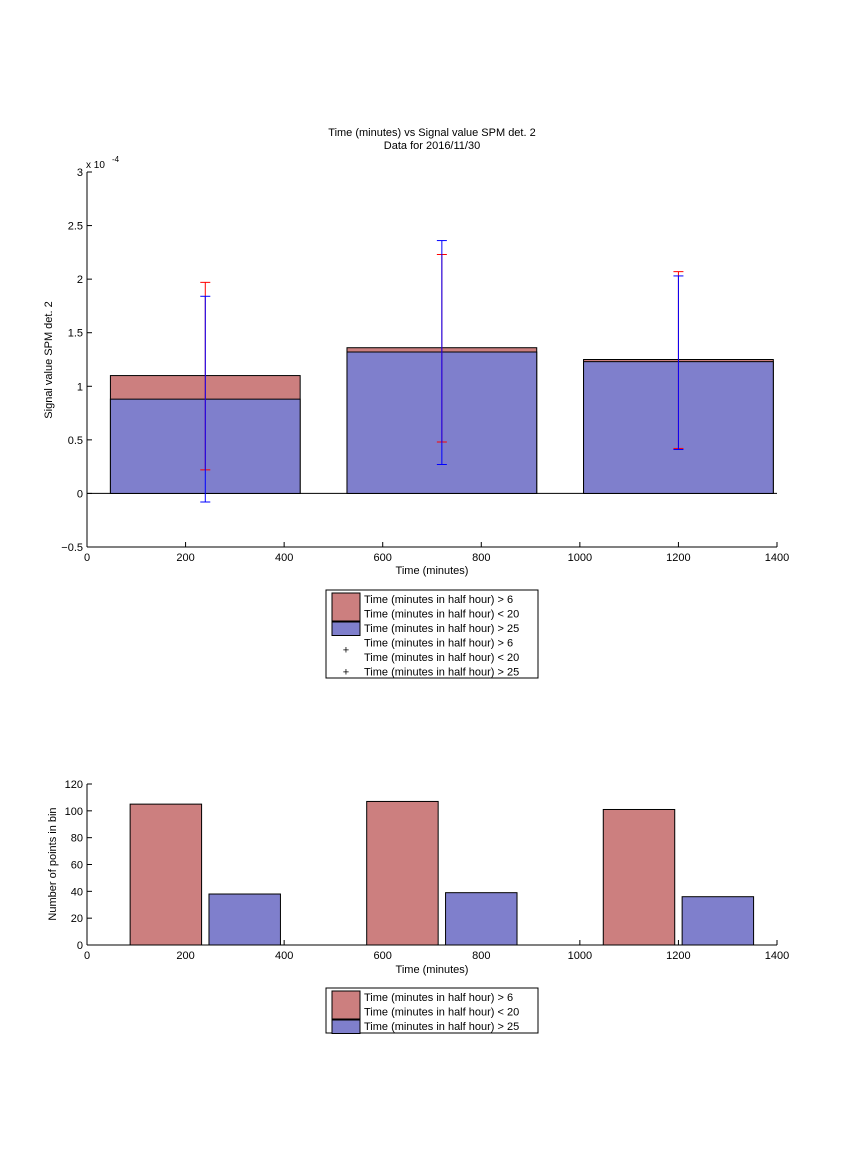  I want to click on chart2-x-tick-label: 600, so click(383, 956).